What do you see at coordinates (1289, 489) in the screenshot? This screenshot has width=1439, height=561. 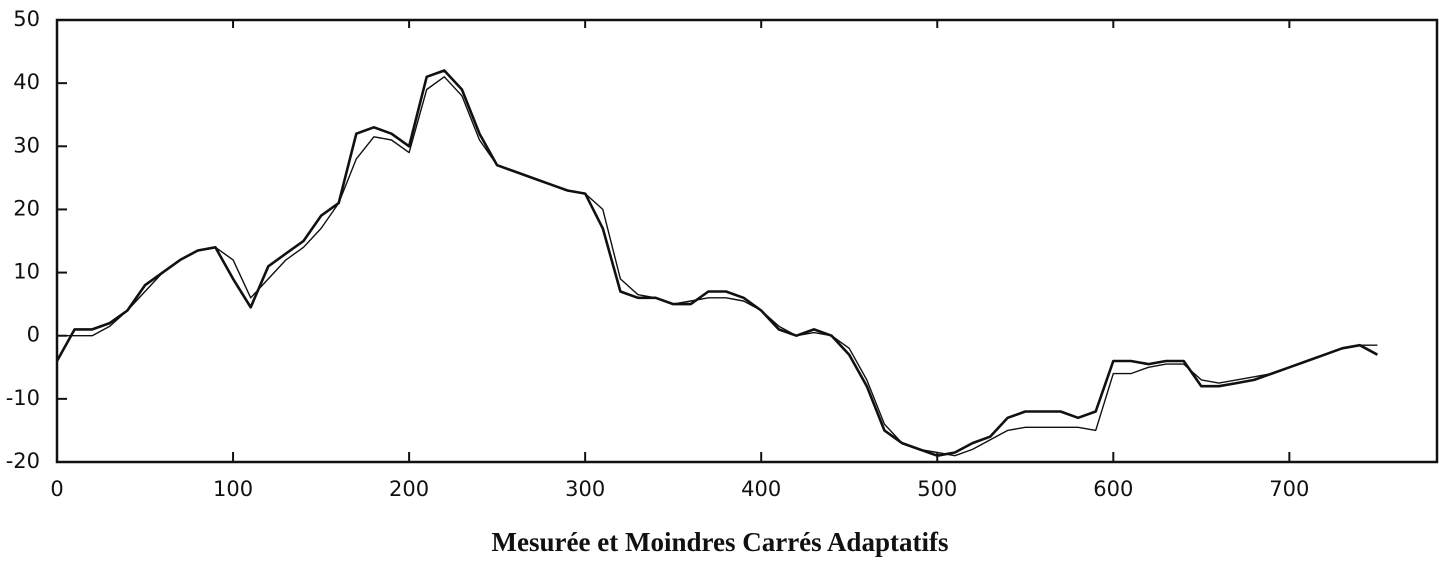 I see `x-tick-label: 700` at bounding box center [1289, 489].